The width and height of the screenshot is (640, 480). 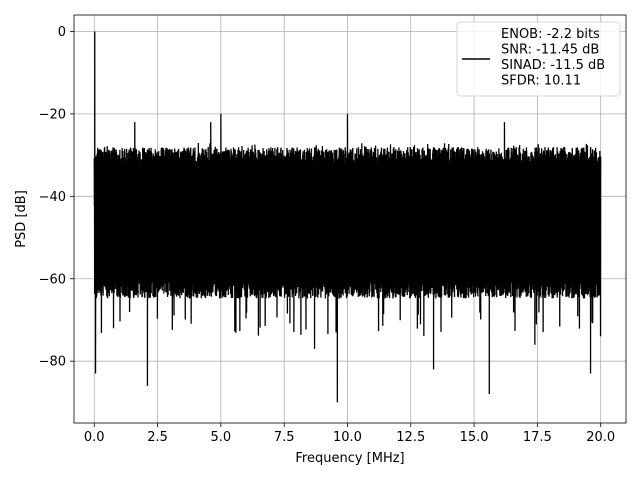 I want to click on x-tick-label: 5.0, so click(x=221, y=437).